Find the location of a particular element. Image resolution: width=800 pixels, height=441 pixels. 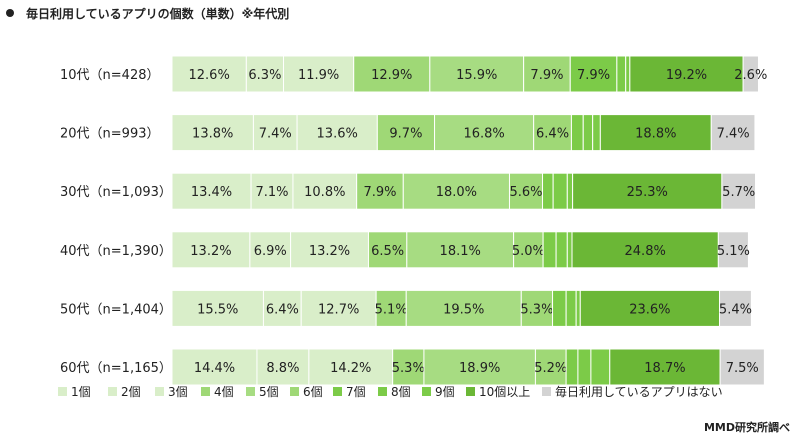

data-label: 6.5% is located at coordinates (387, 251).